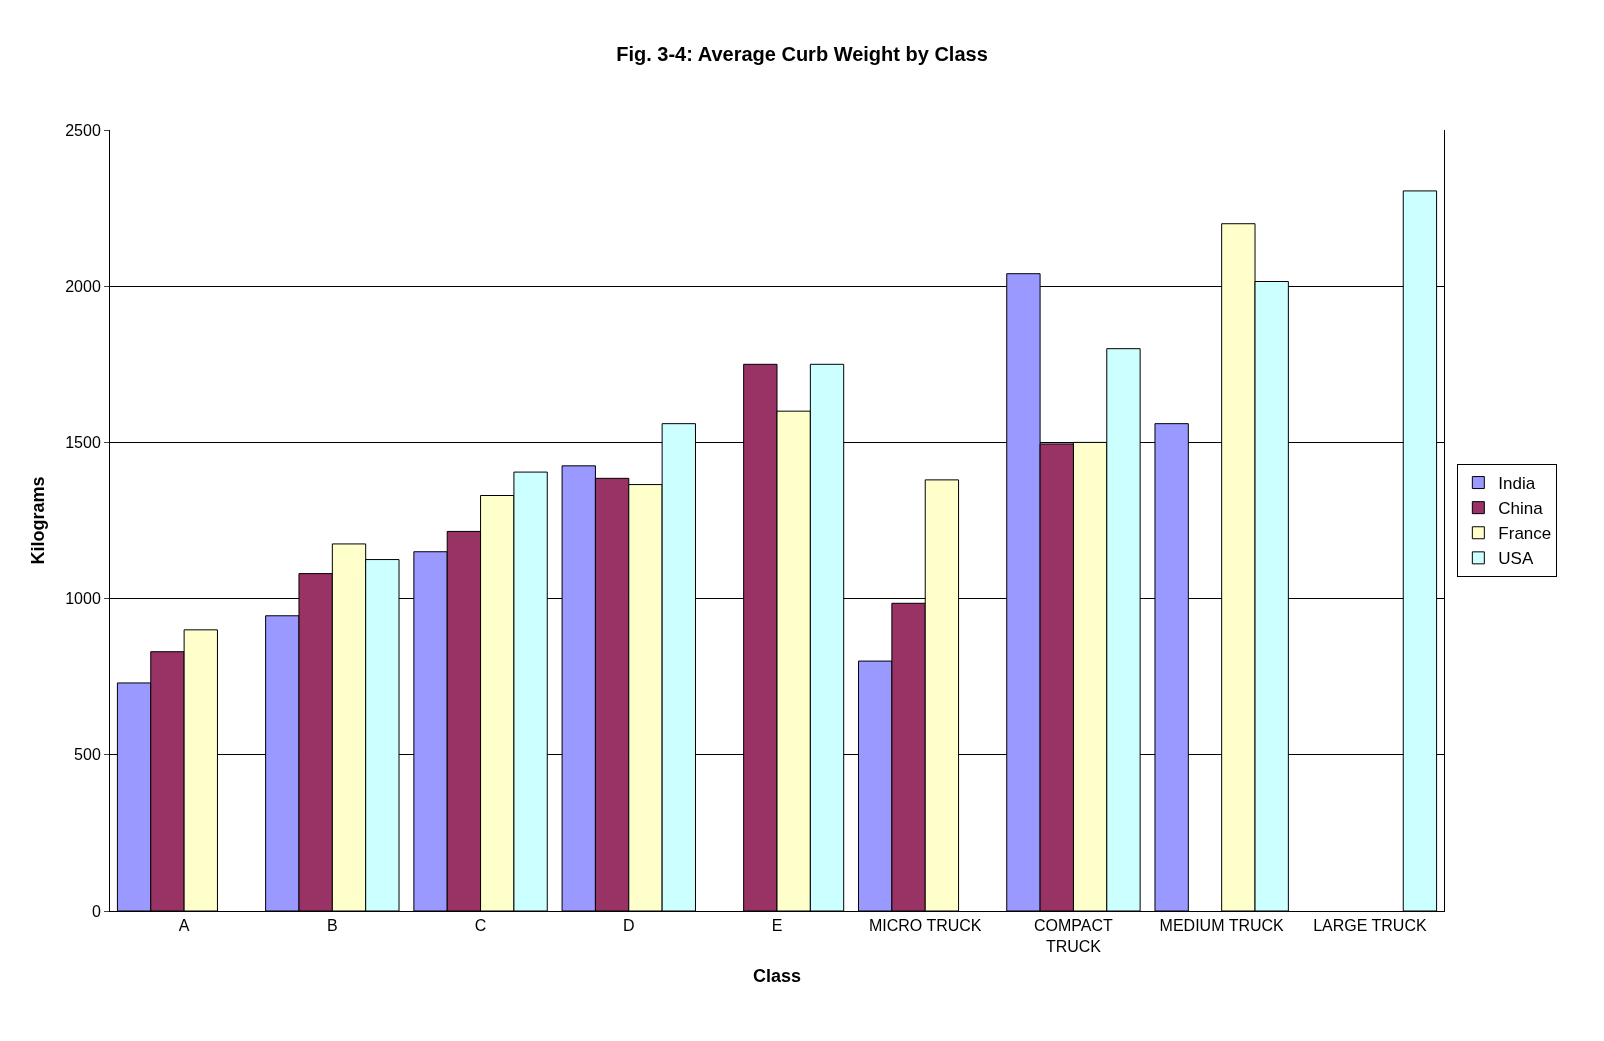 The height and width of the screenshot is (1041, 1604). What do you see at coordinates (629, 926) in the screenshot?
I see `x-tick-label: D` at bounding box center [629, 926].